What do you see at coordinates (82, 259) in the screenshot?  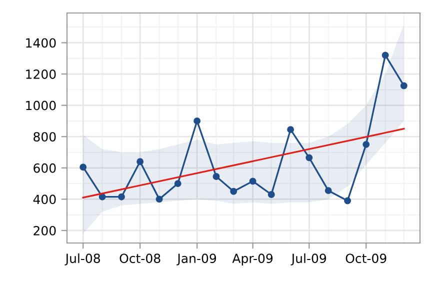 I see `x-tick-label: Jul-08` at bounding box center [82, 259].